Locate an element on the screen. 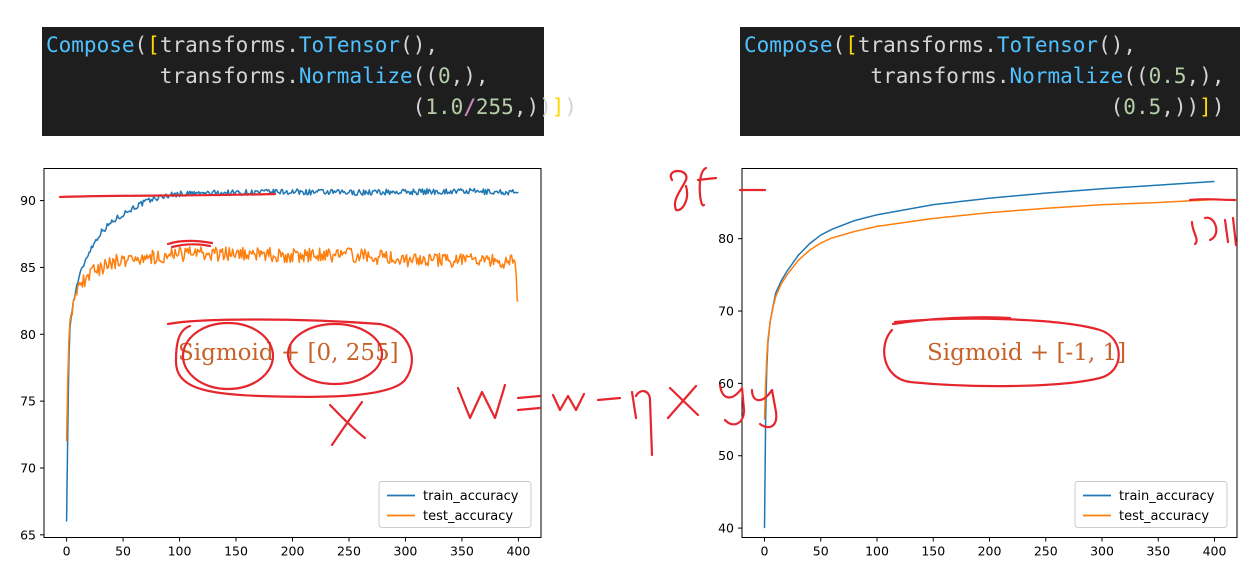 This screenshot has width=1258, height=580. y-tick-label: 60 is located at coordinates (726, 383).